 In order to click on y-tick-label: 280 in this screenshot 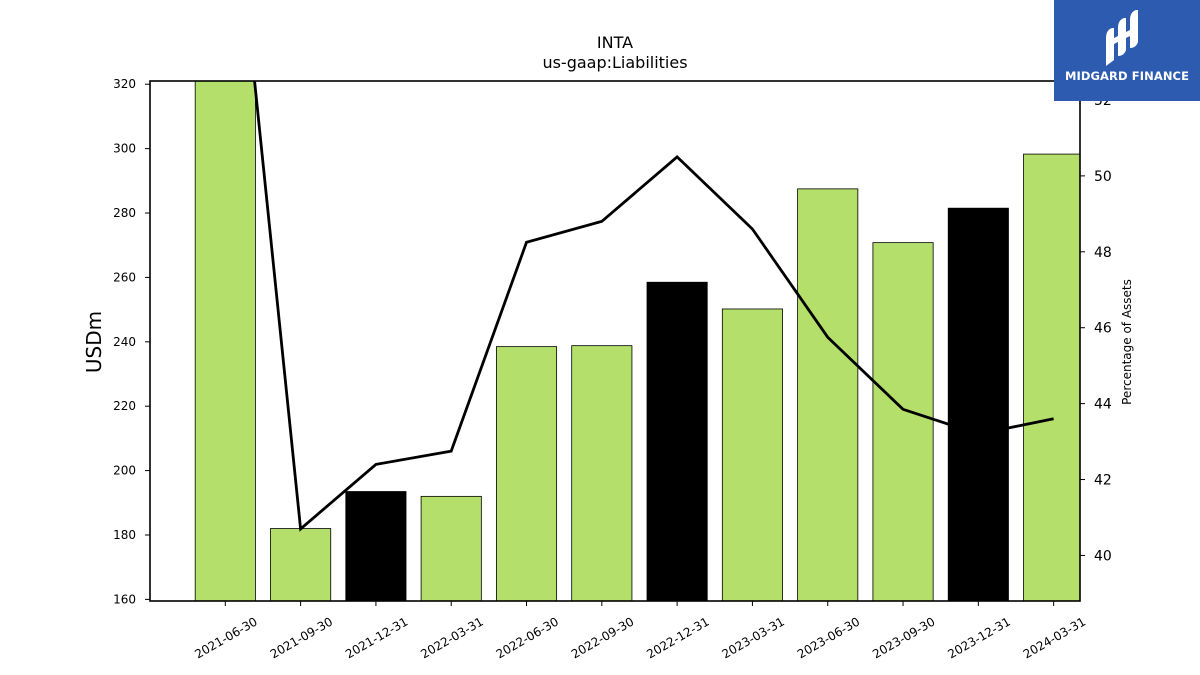, I will do `click(124, 213)`.